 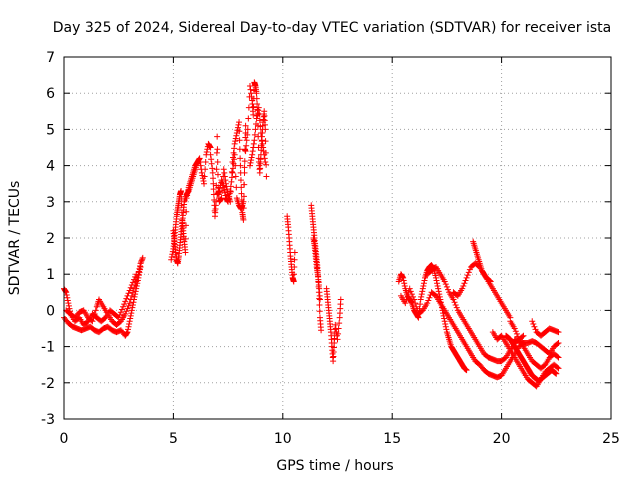 I want to click on y-tick-label: -3, so click(x=48, y=420).